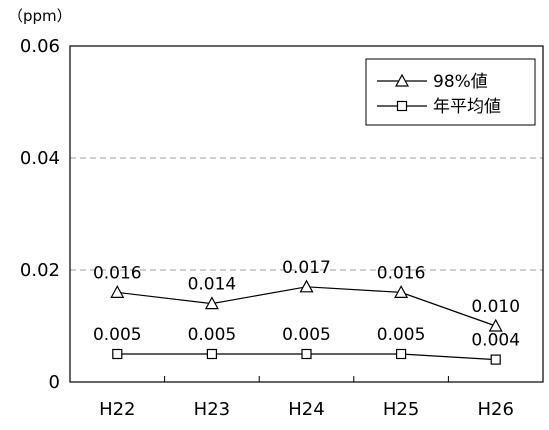 The width and height of the screenshot is (549, 430). What do you see at coordinates (495, 409) in the screenshot?
I see `x-tick-label: H26` at bounding box center [495, 409].